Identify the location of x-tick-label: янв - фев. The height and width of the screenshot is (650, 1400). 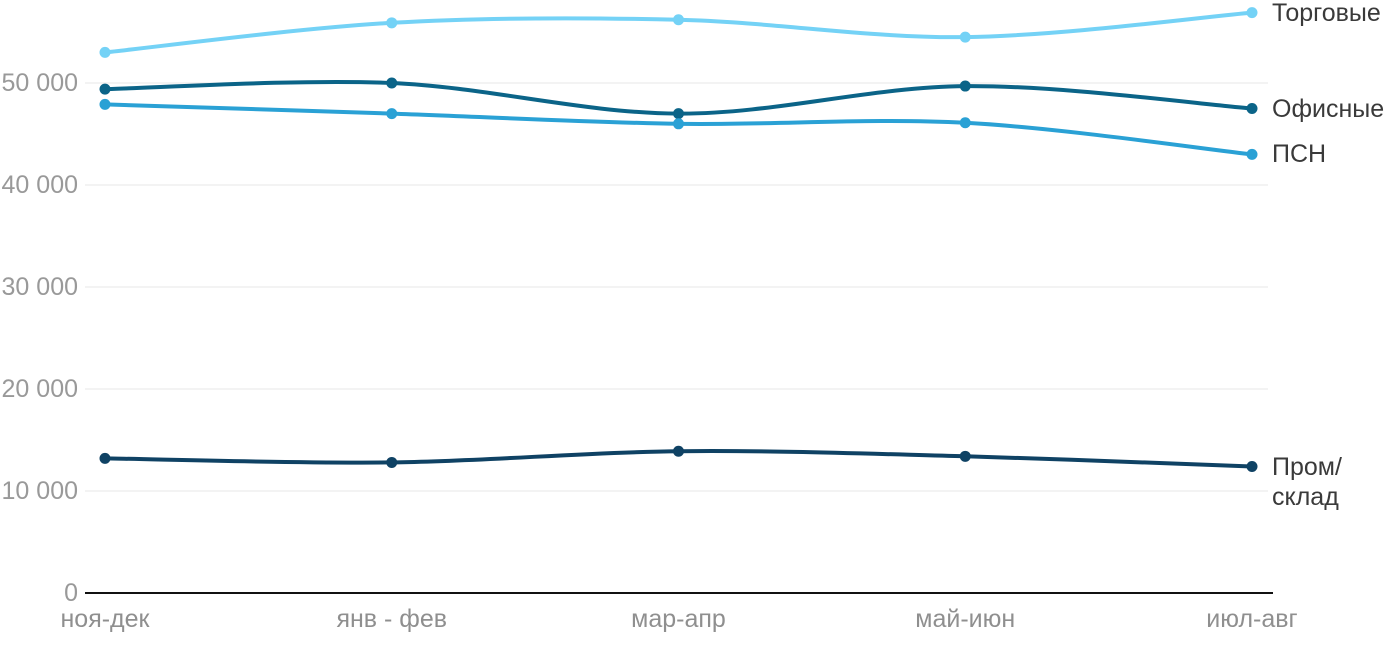
(392, 619).